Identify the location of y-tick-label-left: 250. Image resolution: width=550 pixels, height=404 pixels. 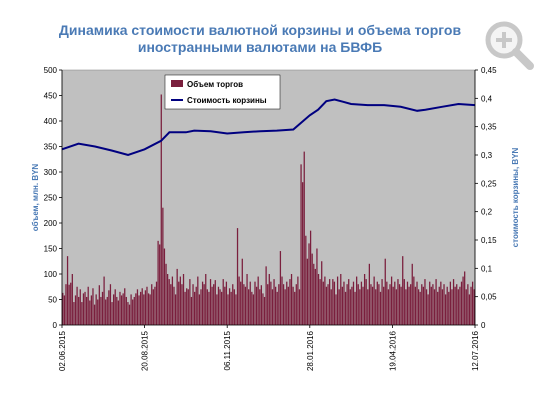
(51, 198).